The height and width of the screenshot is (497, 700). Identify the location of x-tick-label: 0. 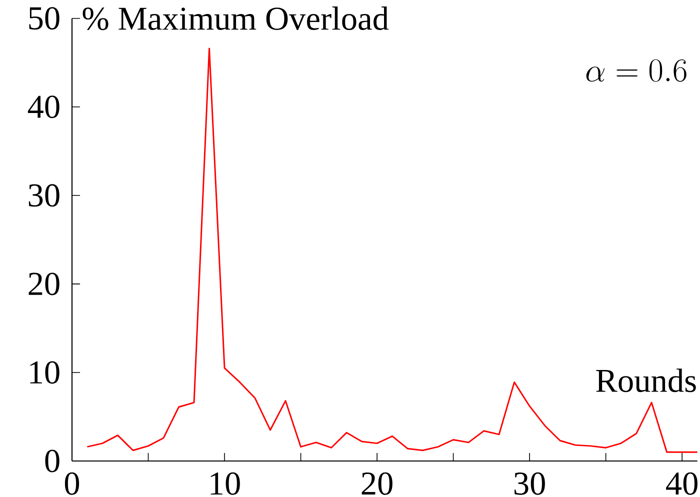
(72, 483).